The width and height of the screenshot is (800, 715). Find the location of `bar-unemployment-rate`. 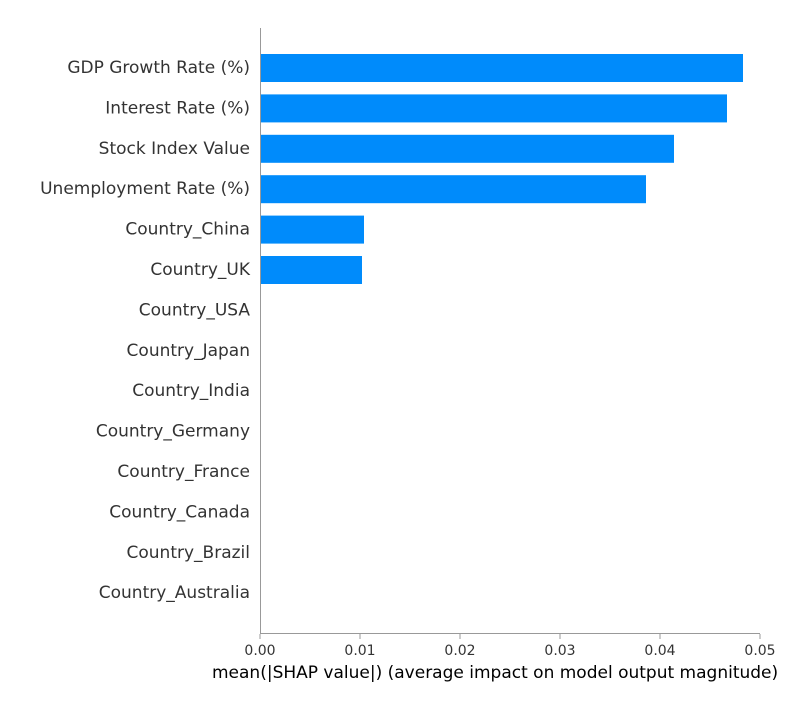

bar-unemployment-rate is located at coordinates (453, 189).